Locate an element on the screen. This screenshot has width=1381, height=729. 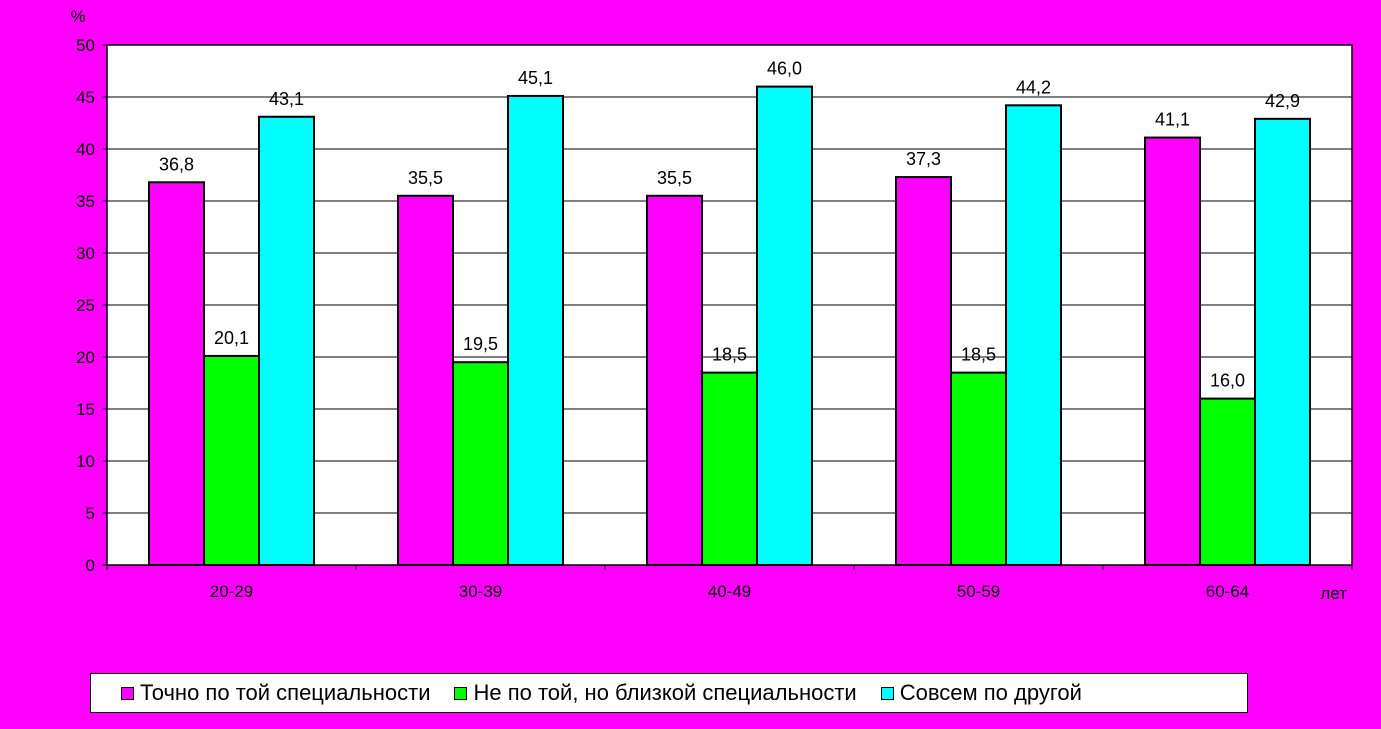
y-tick-label: 35 is located at coordinates (85, 201).